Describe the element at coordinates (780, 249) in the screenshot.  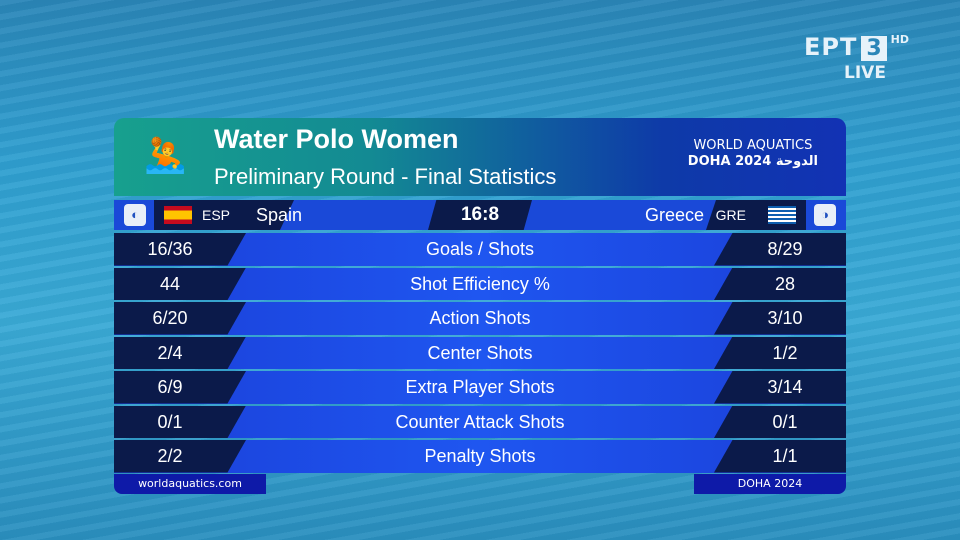
I see `away-value: 8/29` at that location.